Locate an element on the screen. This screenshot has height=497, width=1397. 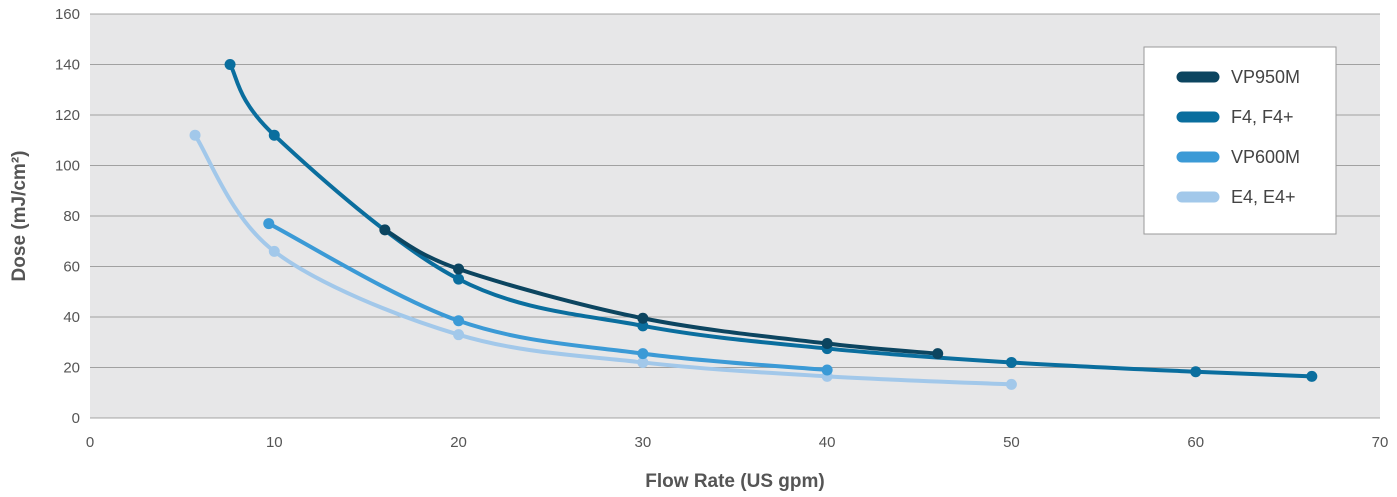
x-tick-label: 70 is located at coordinates (1380, 442).